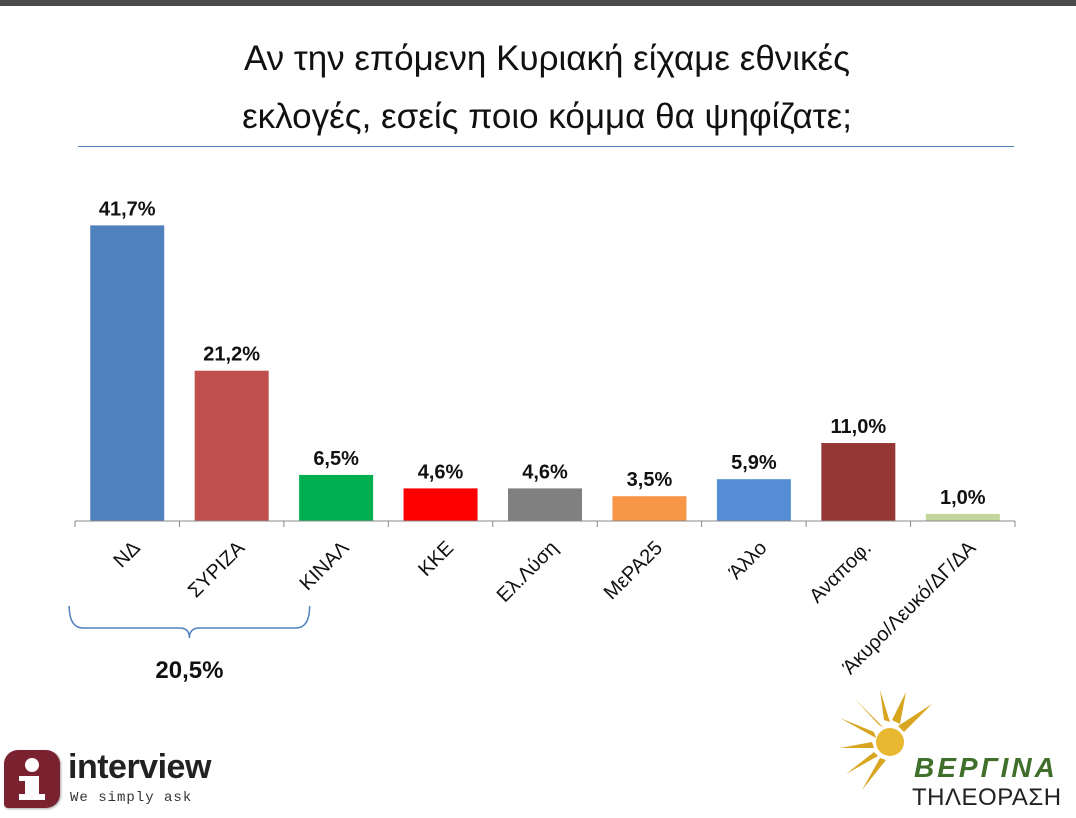  What do you see at coordinates (886, 740) in the screenshot?
I see `vergina-sun-icon` at bounding box center [886, 740].